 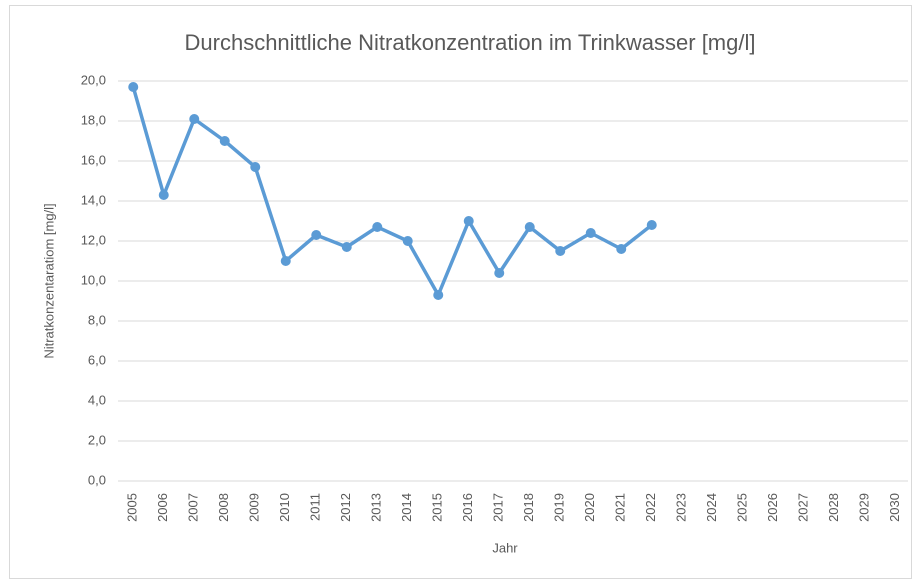 What do you see at coordinates (803, 507) in the screenshot?
I see `x-tick-label: 2027` at bounding box center [803, 507].